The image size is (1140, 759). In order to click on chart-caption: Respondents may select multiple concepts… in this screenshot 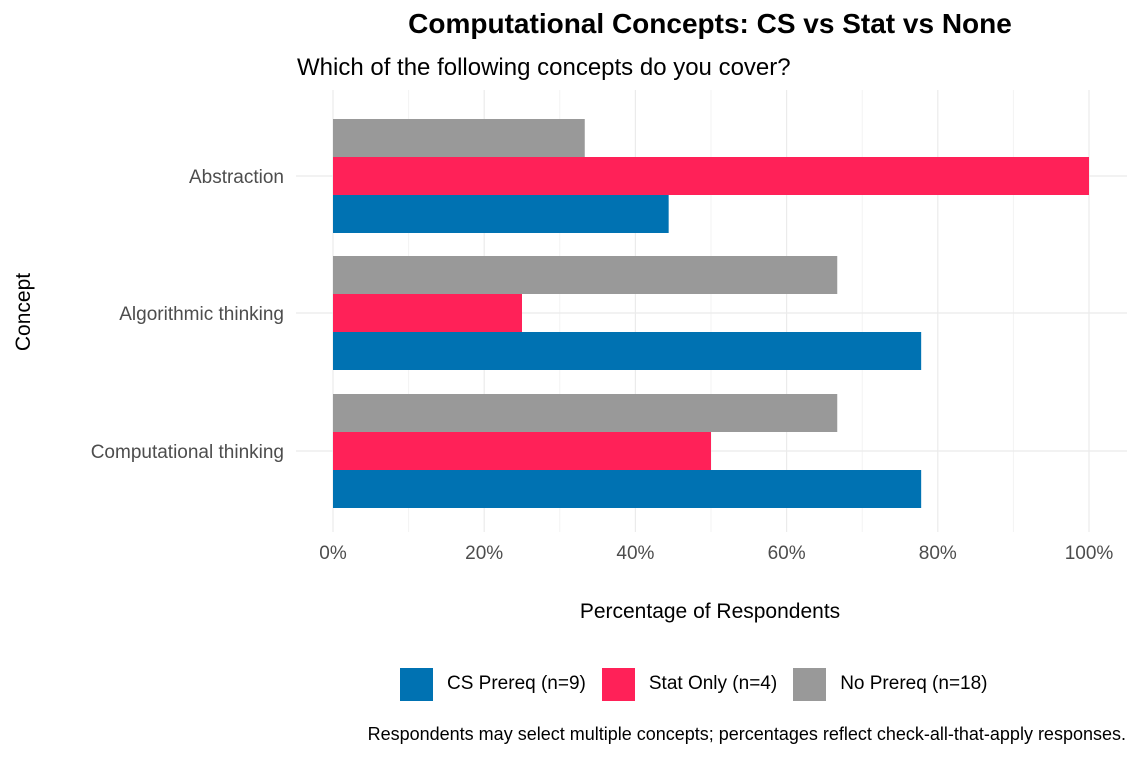, I will do `click(746, 734)`.